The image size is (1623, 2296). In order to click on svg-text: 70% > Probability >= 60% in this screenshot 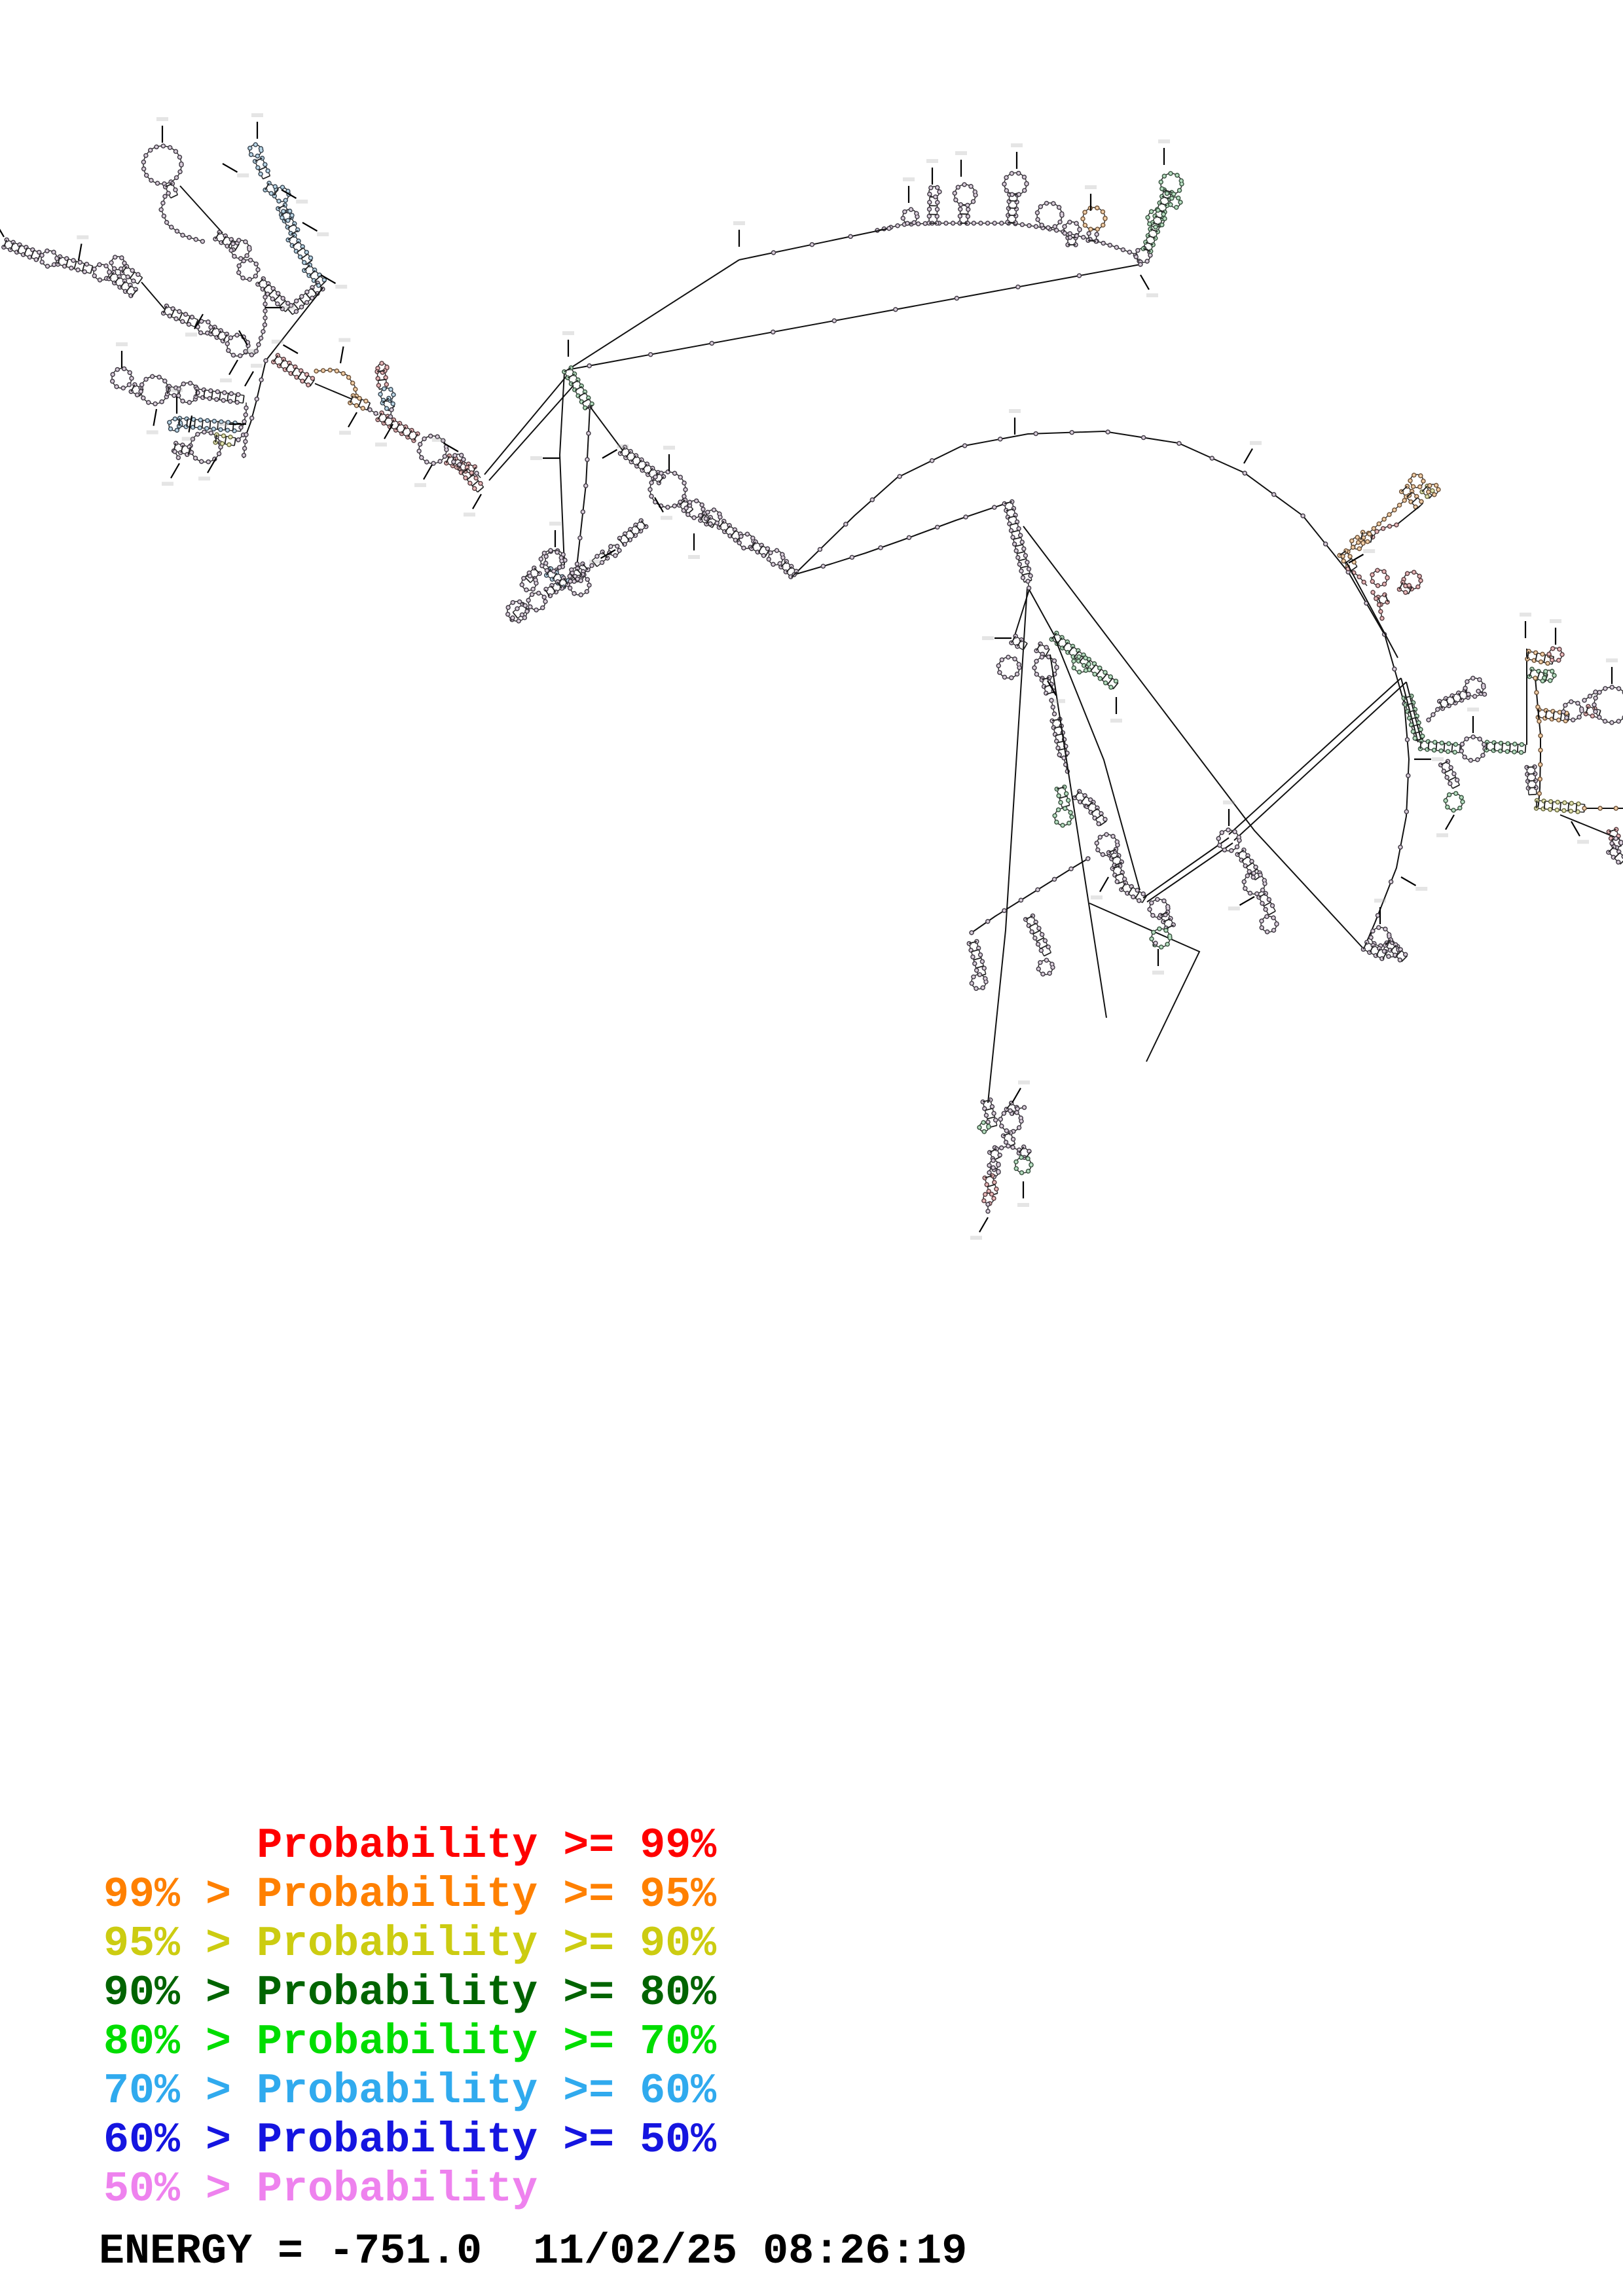, I will do `click(410, 2091)`.